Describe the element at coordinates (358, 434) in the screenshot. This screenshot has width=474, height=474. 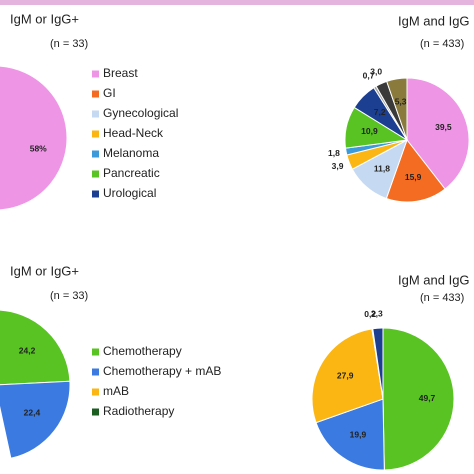
I see `value-label: 19,9` at that location.